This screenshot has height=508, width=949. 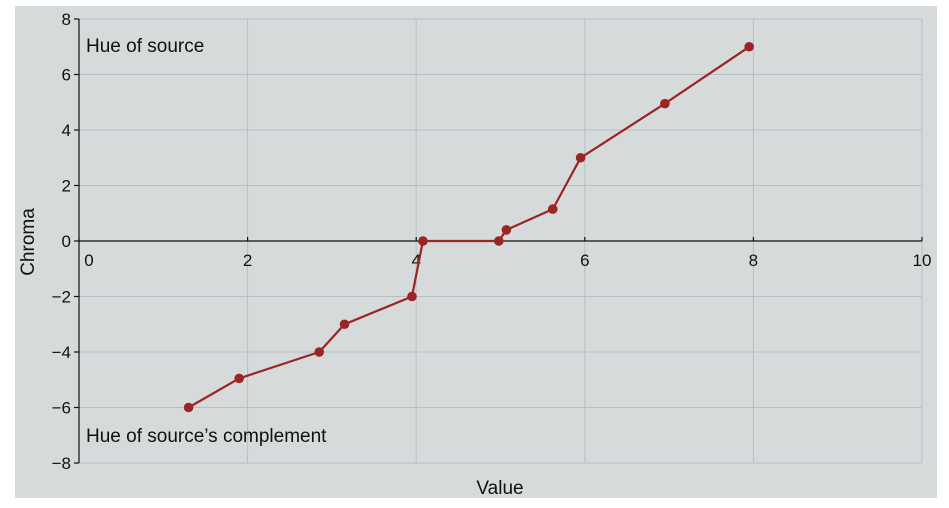 What do you see at coordinates (66, 241) in the screenshot?
I see `y-tick-label: 0` at bounding box center [66, 241].